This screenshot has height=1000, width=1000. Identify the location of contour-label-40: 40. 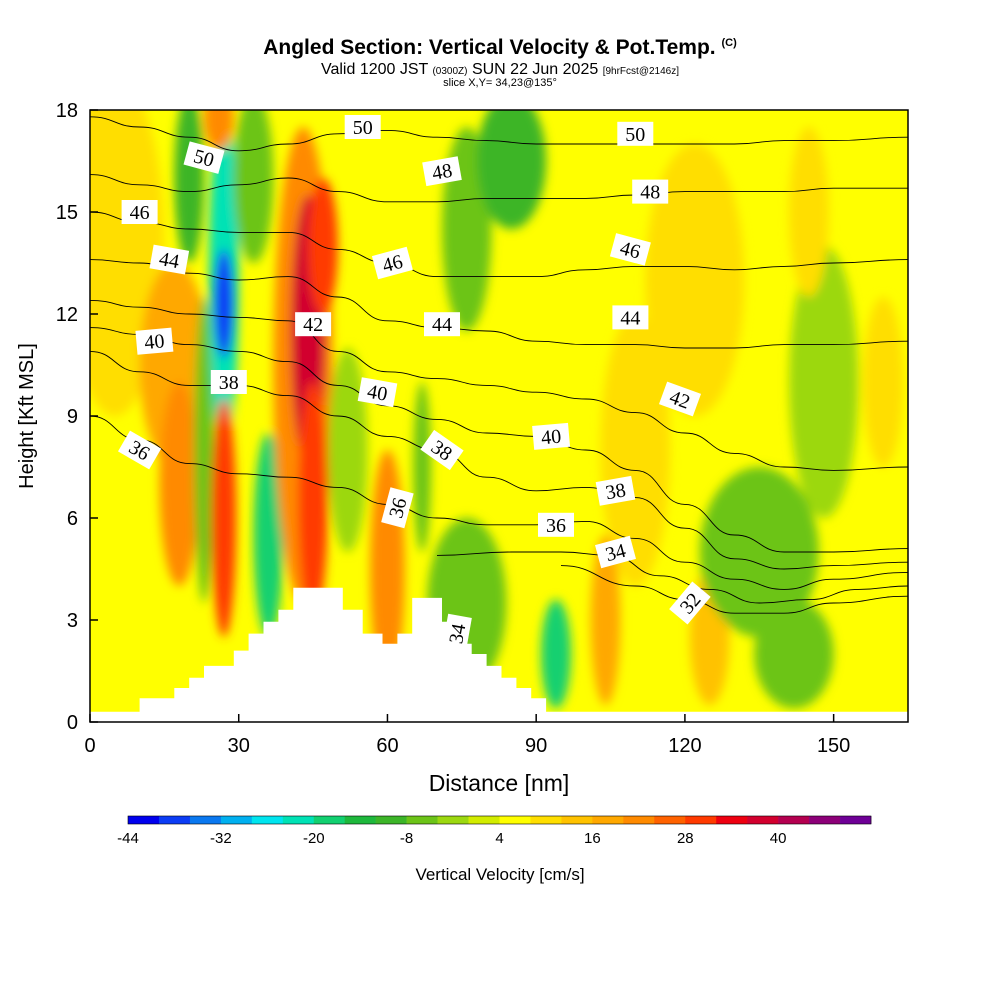
(377, 392).